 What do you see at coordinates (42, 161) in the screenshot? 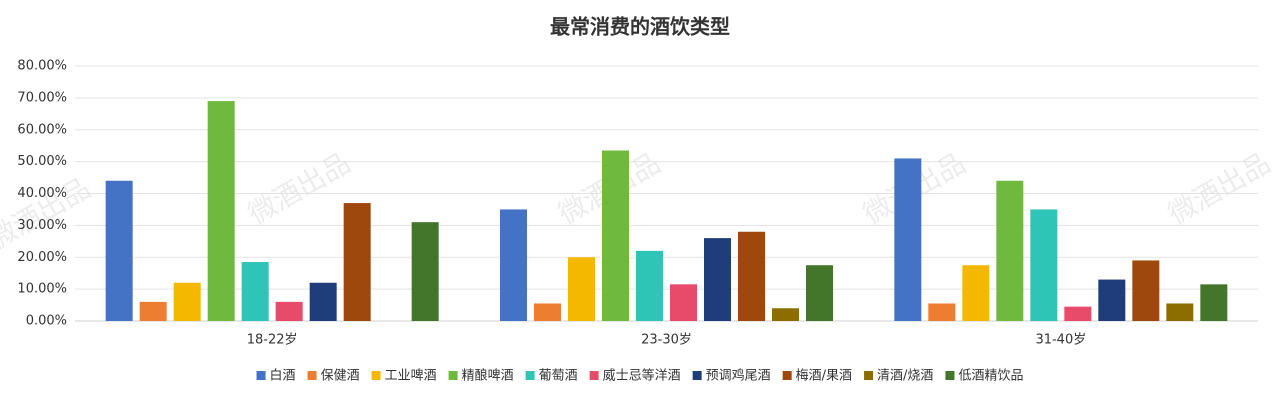
I see `y-tick-label: 50.00%` at bounding box center [42, 161].